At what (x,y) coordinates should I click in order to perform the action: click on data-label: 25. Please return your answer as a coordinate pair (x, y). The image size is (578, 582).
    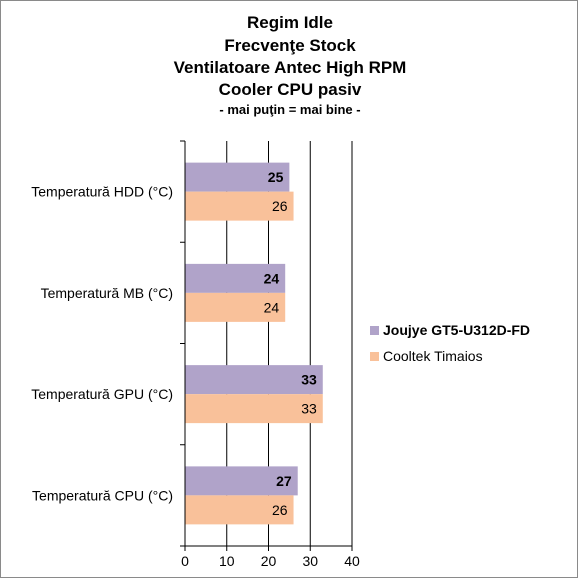
    Looking at the image, I should click on (276, 177).